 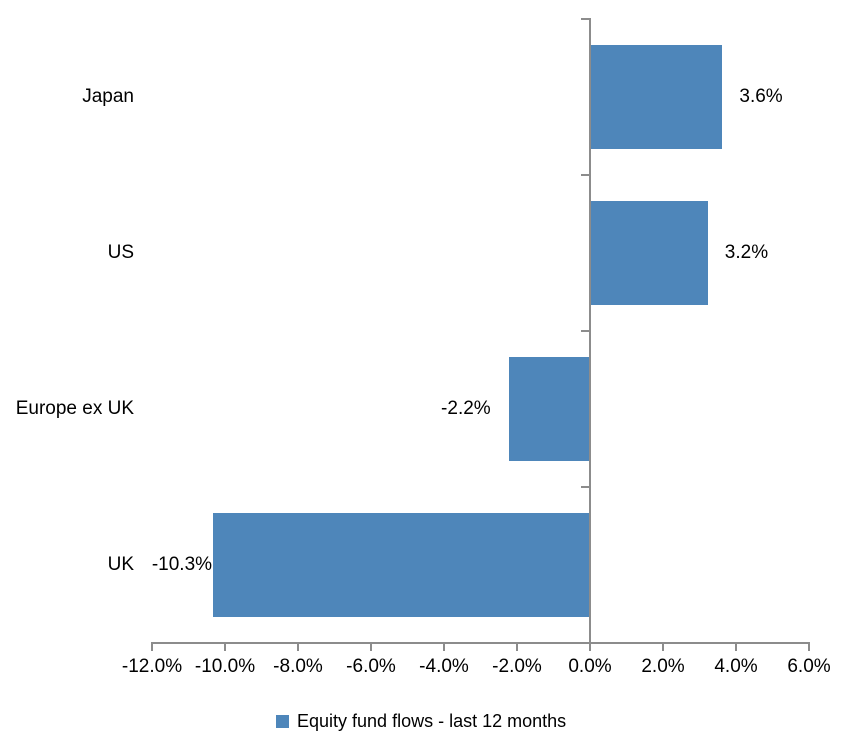 I want to click on x-tick-label: -8.0%, so click(x=298, y=666).